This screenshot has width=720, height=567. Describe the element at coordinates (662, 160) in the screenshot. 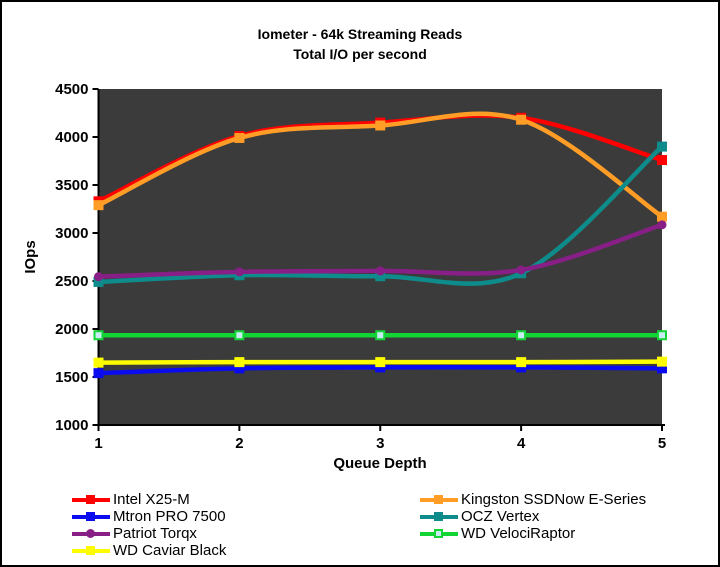

I see `marker-intel-x25-m` at that location.